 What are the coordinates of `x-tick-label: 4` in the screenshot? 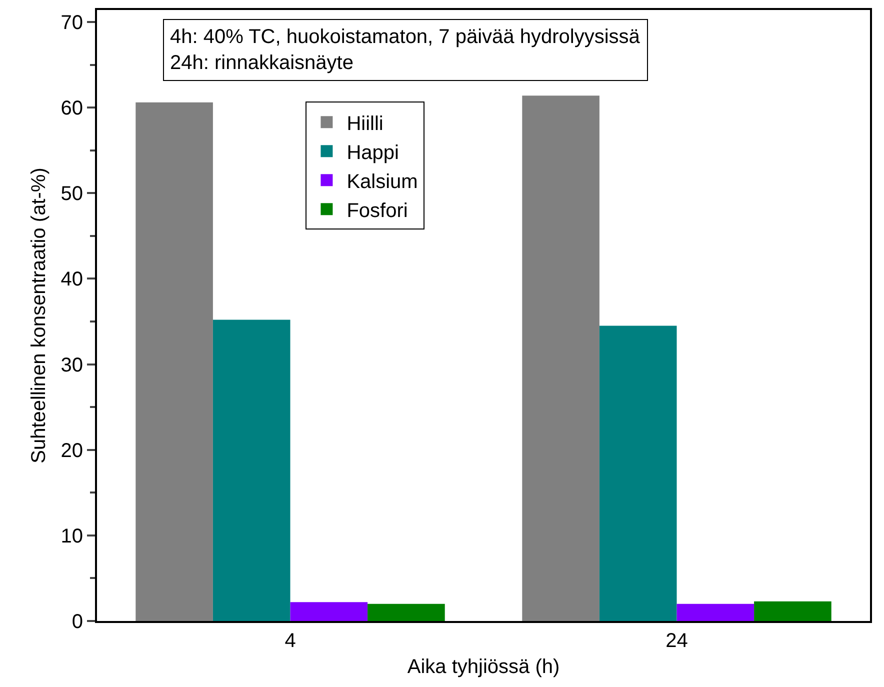 It's located at (290, 641).